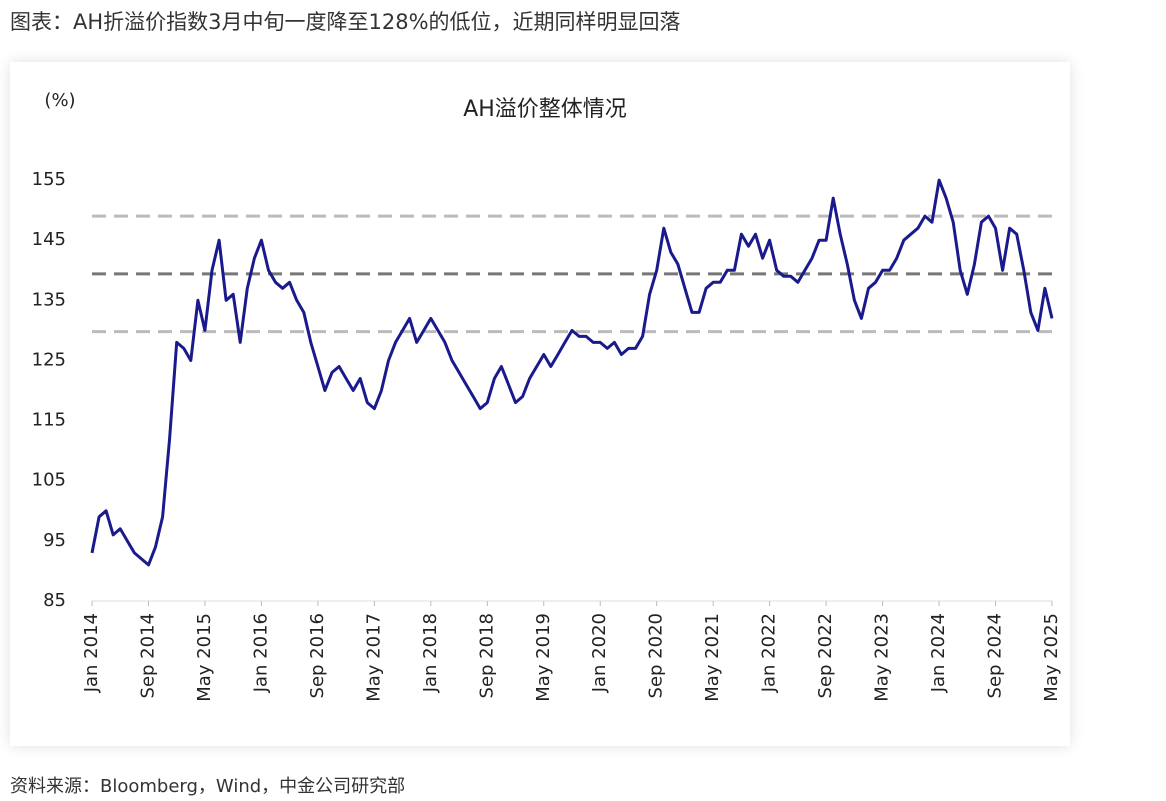  What do you see at coordinates (208, 786) in the screenshot?
I see `footer-source: 资料来源：Bloomberg，Wind，中金公司研究部` at bounding box center [208, 786].